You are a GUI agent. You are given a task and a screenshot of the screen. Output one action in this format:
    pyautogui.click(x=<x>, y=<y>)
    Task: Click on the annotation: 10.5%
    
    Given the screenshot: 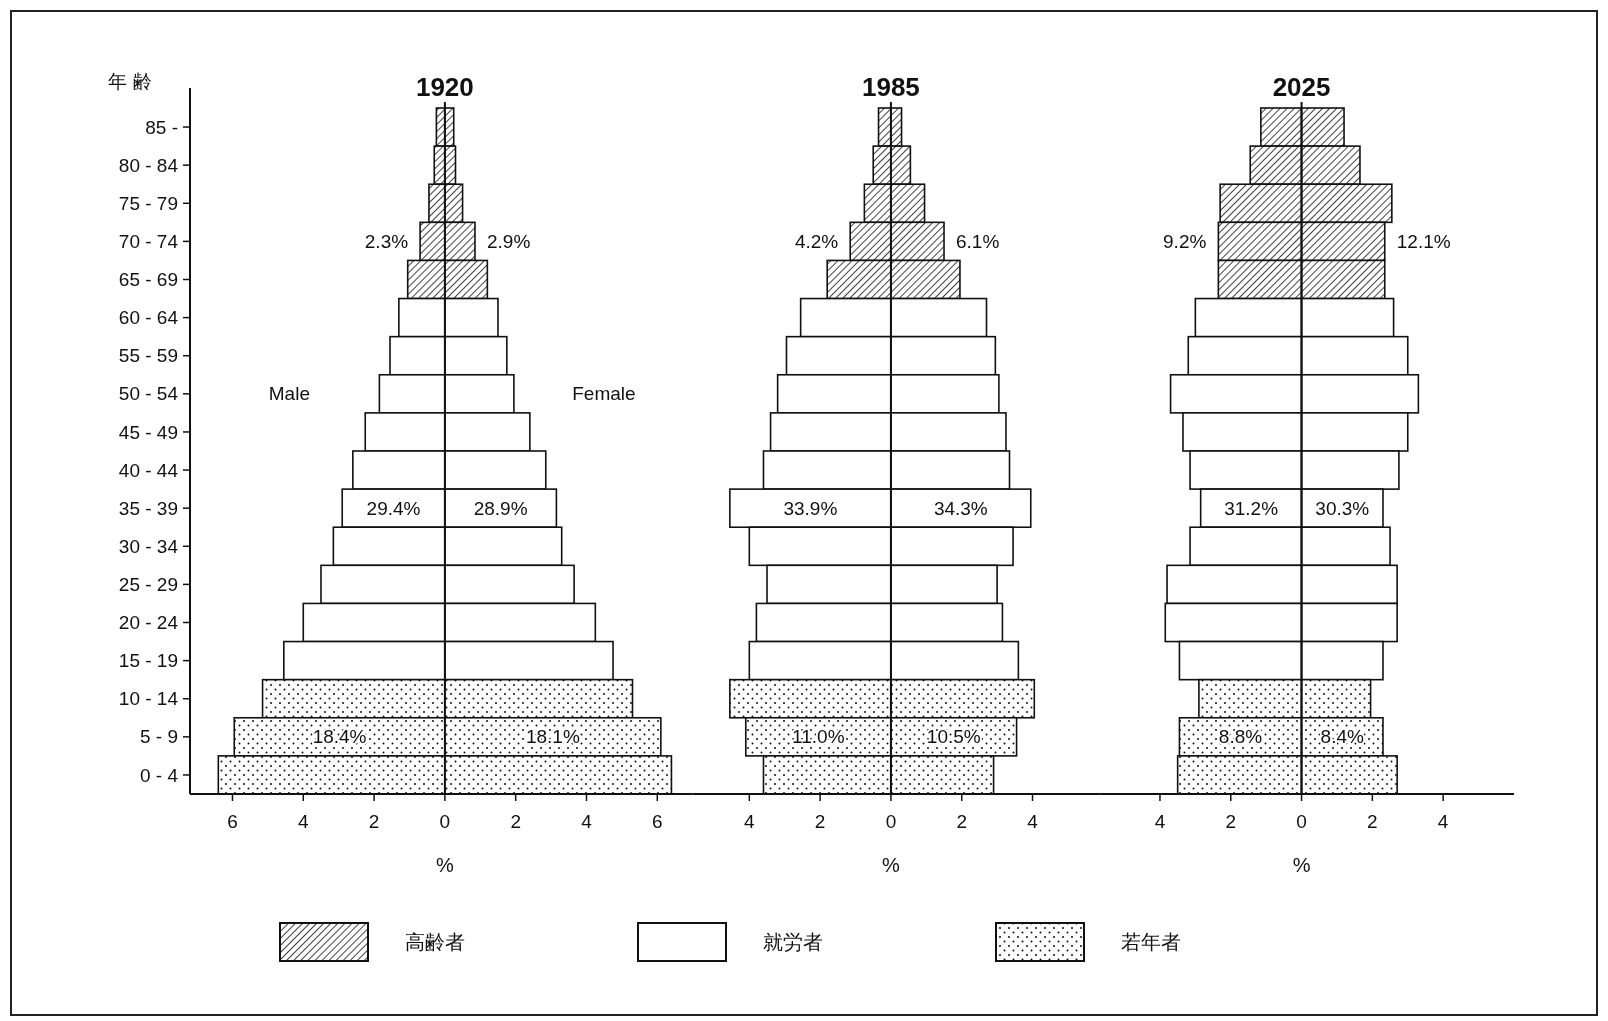 What is the action you would take?
    pyautogui.click(x=953, y=737)
    